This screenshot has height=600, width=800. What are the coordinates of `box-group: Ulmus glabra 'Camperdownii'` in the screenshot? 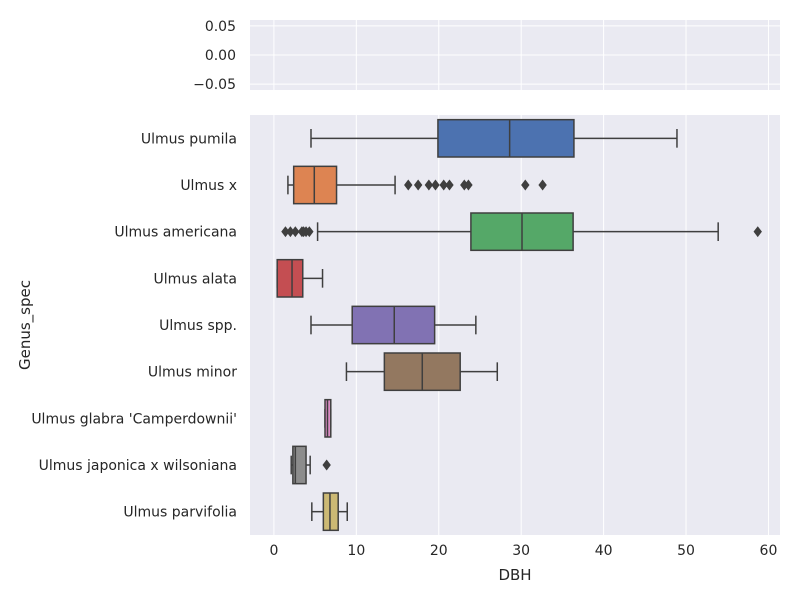 It's located at (181, 418).